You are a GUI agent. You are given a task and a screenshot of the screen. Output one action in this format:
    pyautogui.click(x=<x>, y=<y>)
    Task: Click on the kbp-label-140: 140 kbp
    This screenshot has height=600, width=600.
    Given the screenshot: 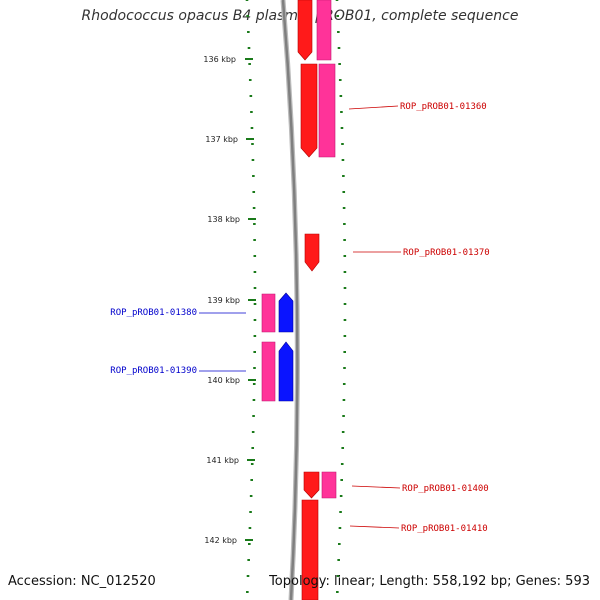 What is the action you would take?
    pyautogui.click(x=223, y=380)
    